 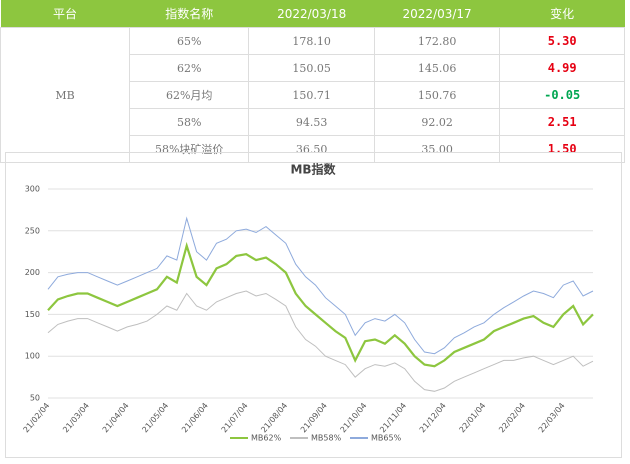 I want to click on legend-label: MB62%, so click(x=266, y=438).